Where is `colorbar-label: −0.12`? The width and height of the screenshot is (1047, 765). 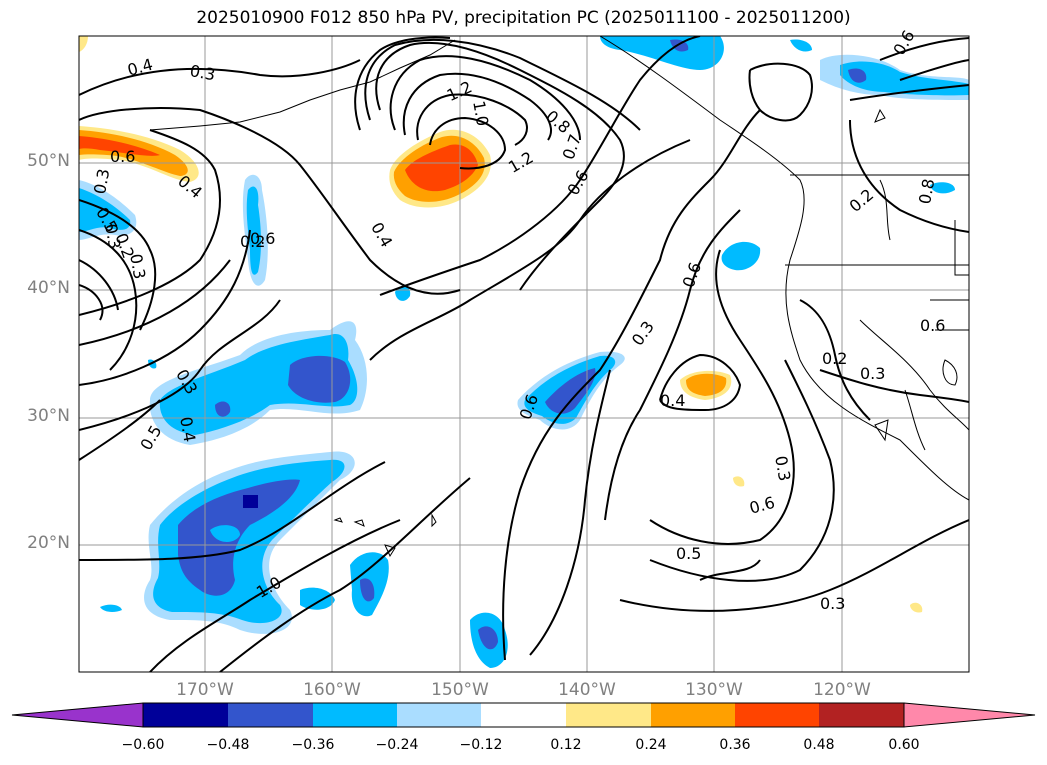
colorbar-label: −0.12 is located at coordinates (481, 745).